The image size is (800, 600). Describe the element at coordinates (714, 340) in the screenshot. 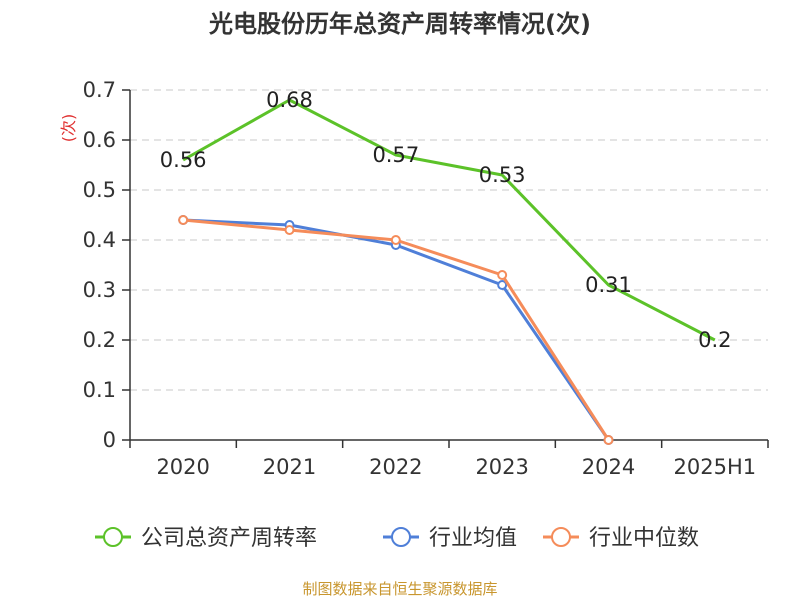

I see `data-label: 0.2` at that location.